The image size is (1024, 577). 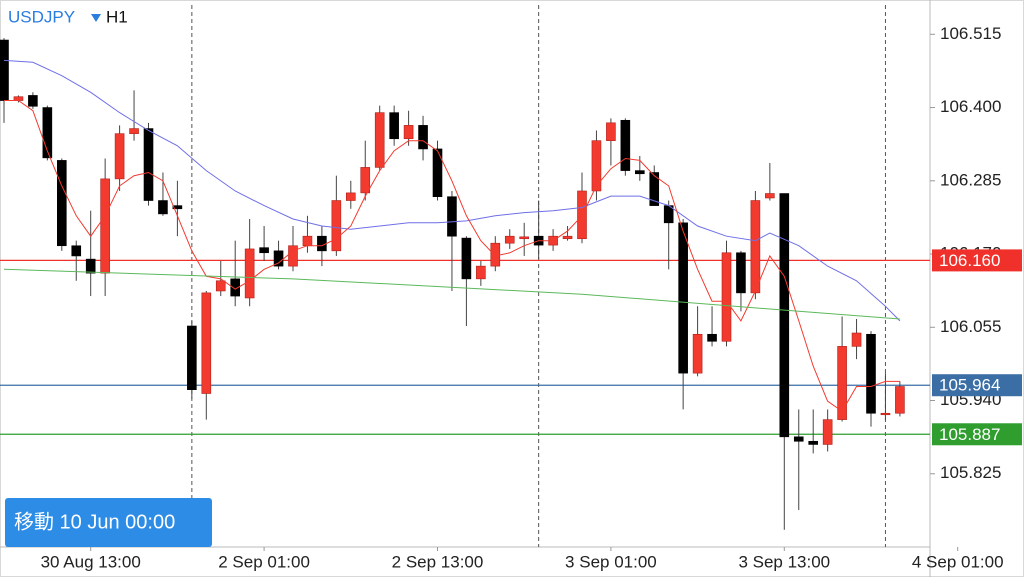 What do you see at coordinates (264, 561) in the screenshot?
I see `x-tick-label: 2 Sep 01:00` at bounding box center [264, 561].